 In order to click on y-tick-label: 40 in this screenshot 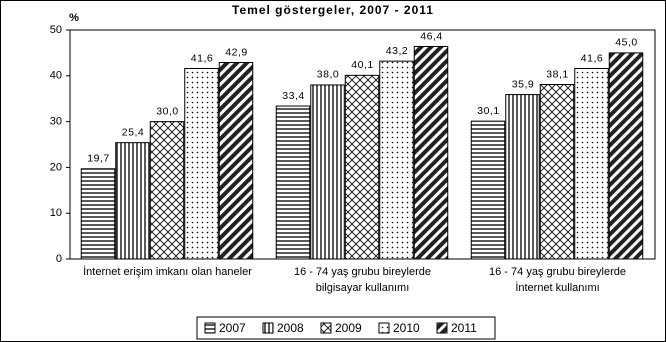, I will do `click(56, 76)`.